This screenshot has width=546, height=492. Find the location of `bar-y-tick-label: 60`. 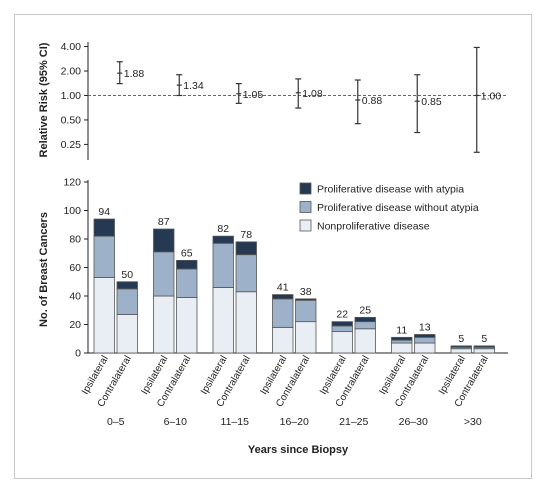

bar-y-tick-label: 60 is located at coordinates (75, 268).